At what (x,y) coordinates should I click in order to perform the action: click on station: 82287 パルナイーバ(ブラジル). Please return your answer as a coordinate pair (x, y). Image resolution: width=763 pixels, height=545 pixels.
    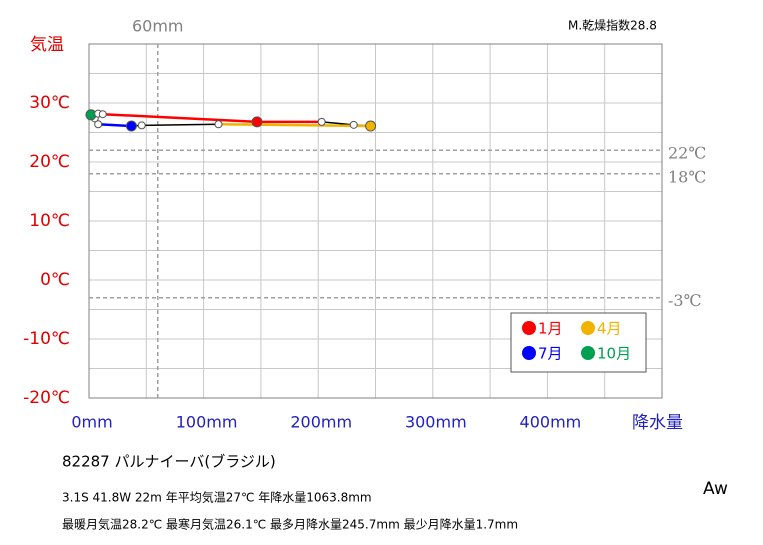
    Looking at the image, I should click on (169, 462).